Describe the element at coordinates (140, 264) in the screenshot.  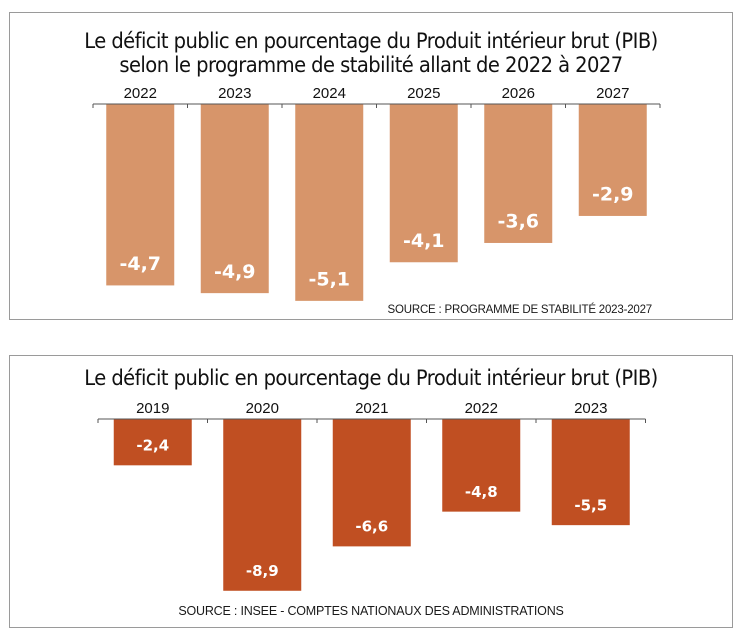
I see `data-label-2022: -4,7` at that location.